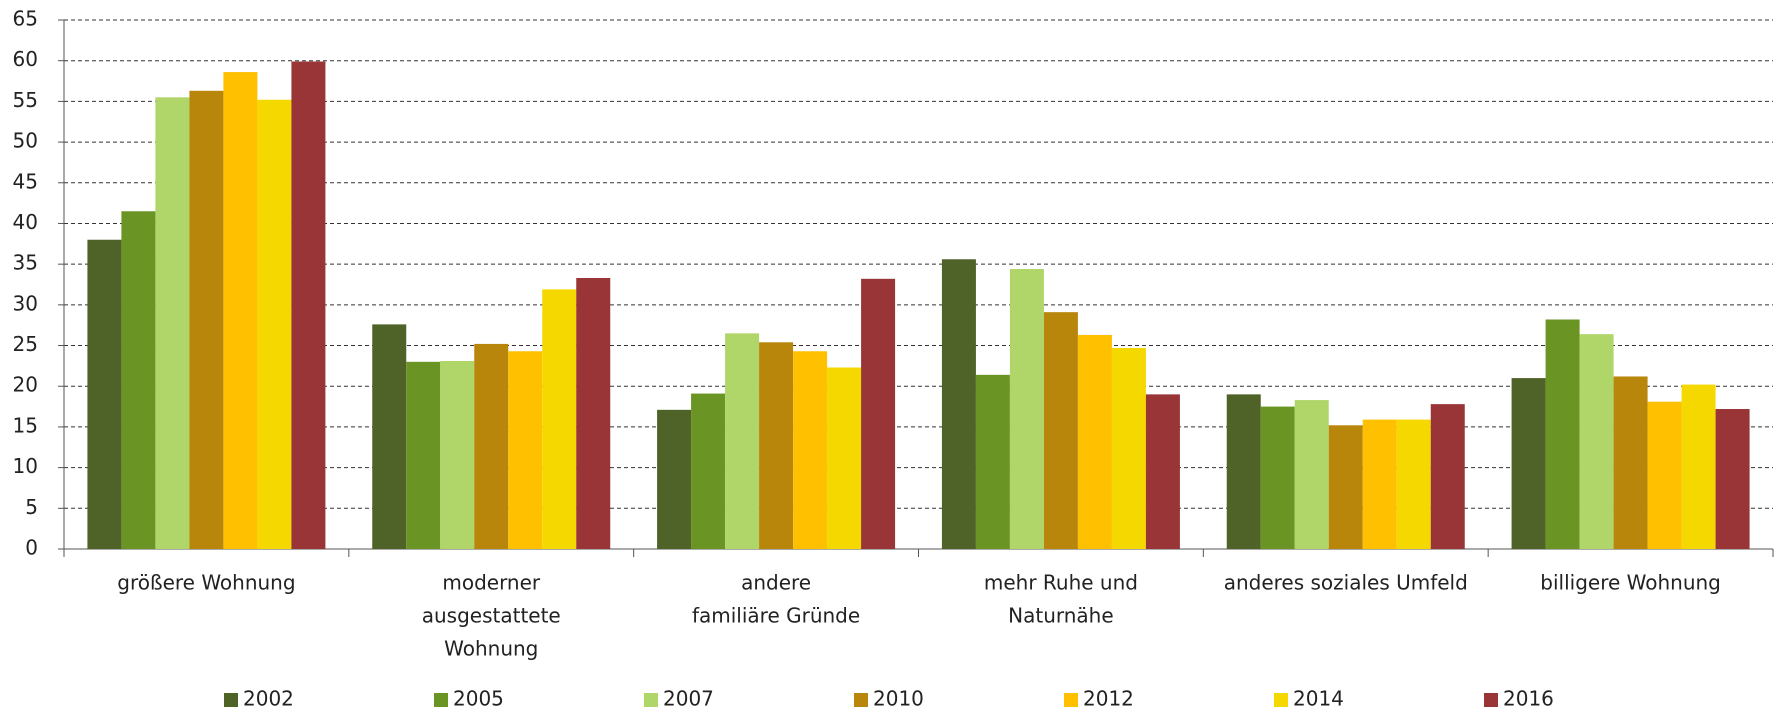 The width and height of the screenshot is (1775, 711). I want to click on y-tick-label: 40, so click(25, 222).